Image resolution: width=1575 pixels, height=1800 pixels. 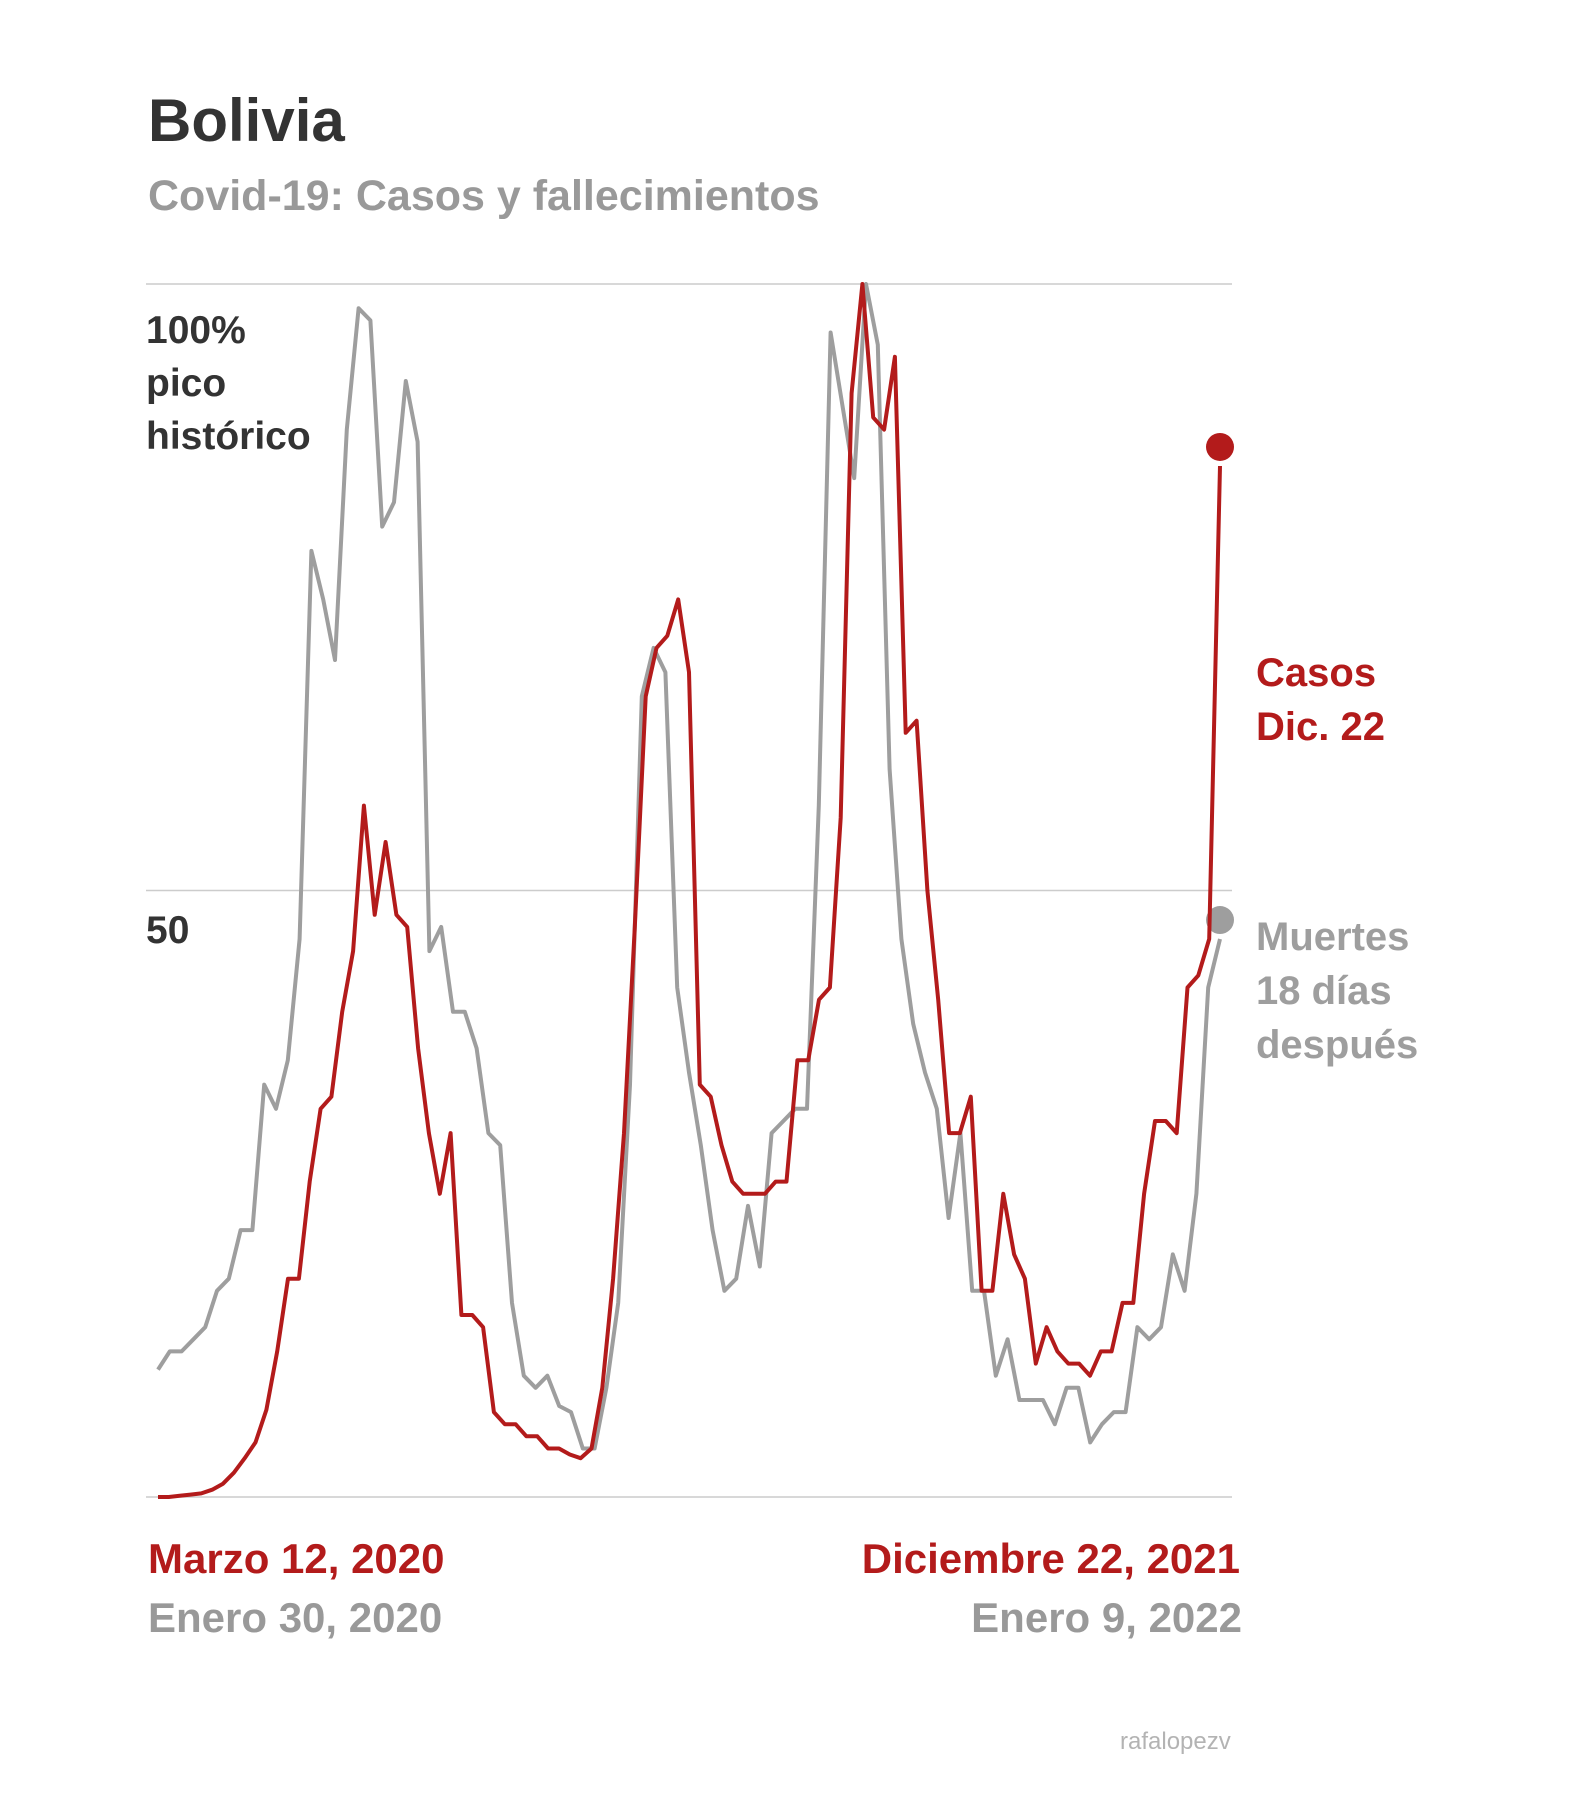 What do you see at coordinates (1106, 1617) in the screenshot?
I see `x-label-end-muertes: Enero 9, 2022` at bounding box center [1106, 1617].